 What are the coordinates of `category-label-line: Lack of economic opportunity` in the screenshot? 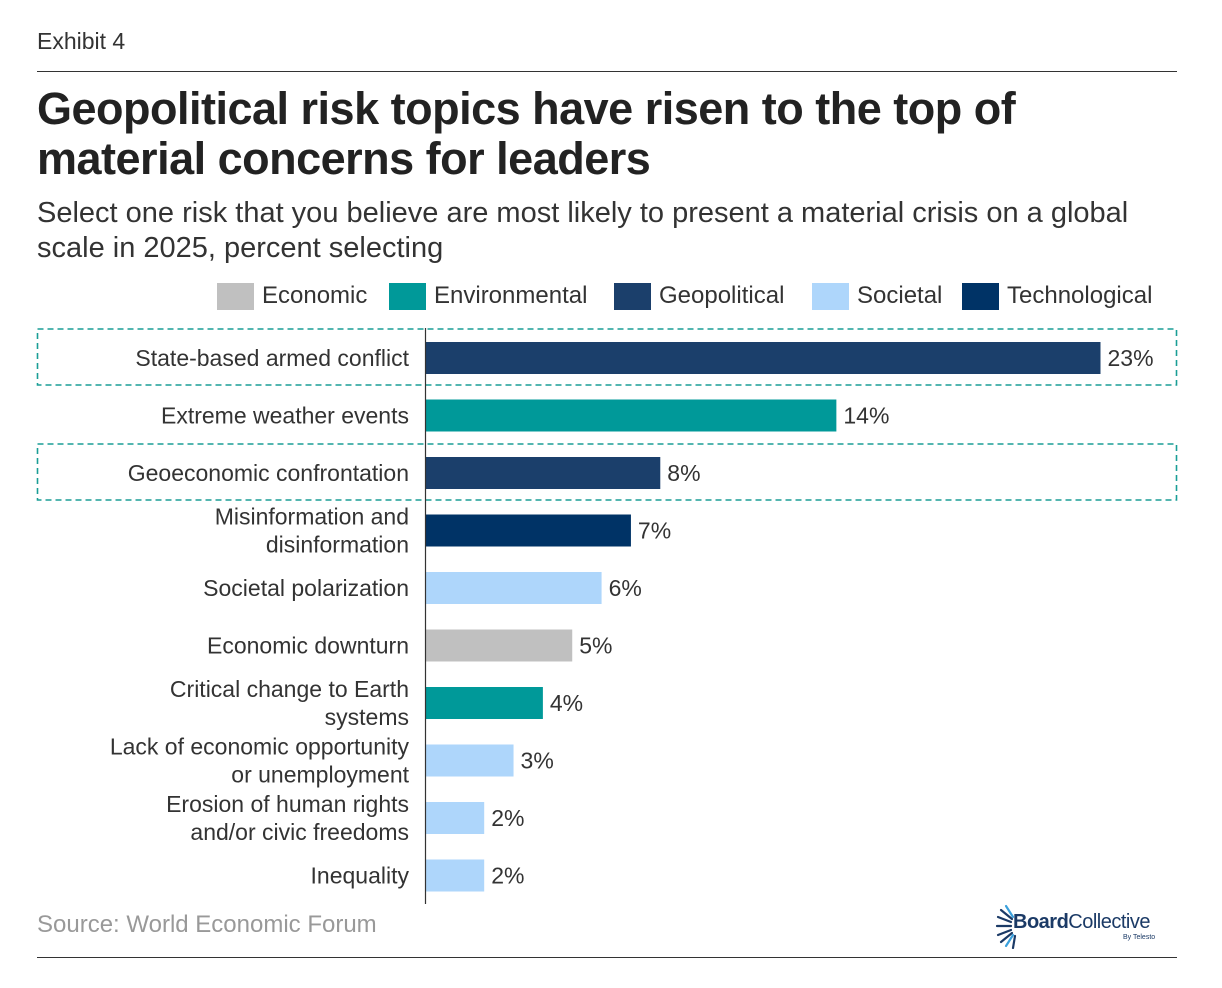 It's located at (260, 747).